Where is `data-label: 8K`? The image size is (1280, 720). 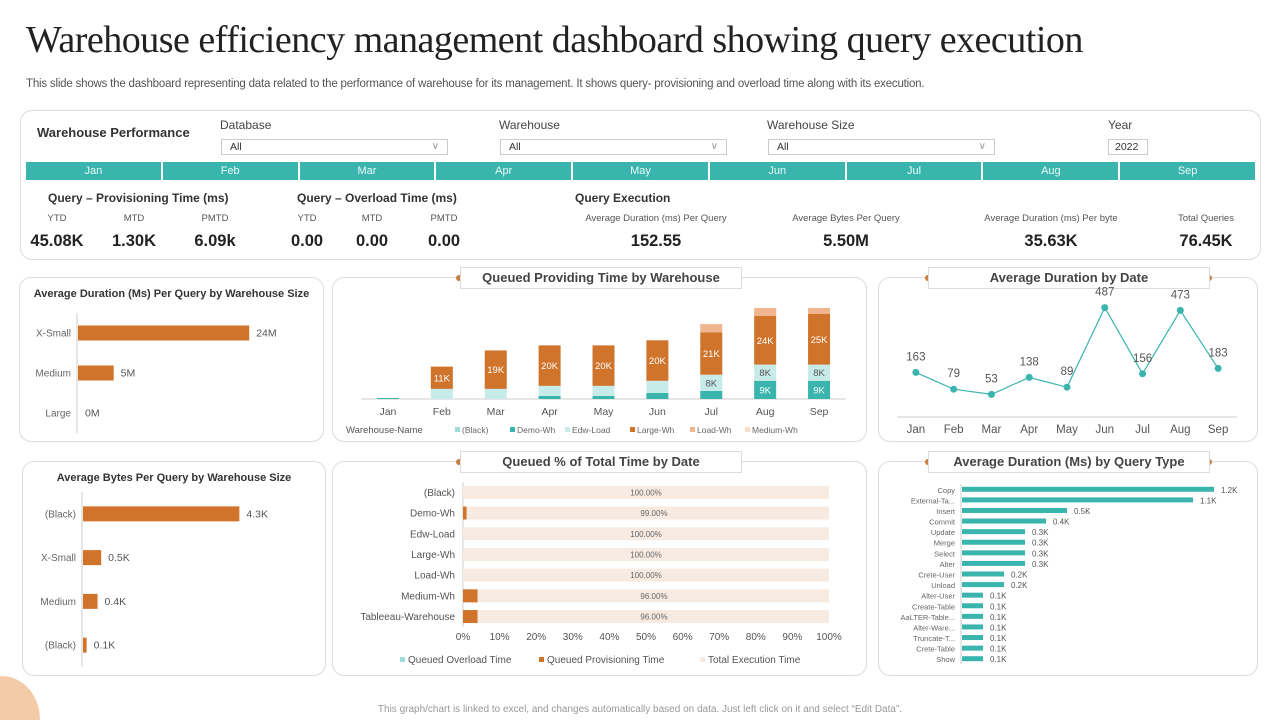
data-label: 8K is located at coordinates (819, 373).